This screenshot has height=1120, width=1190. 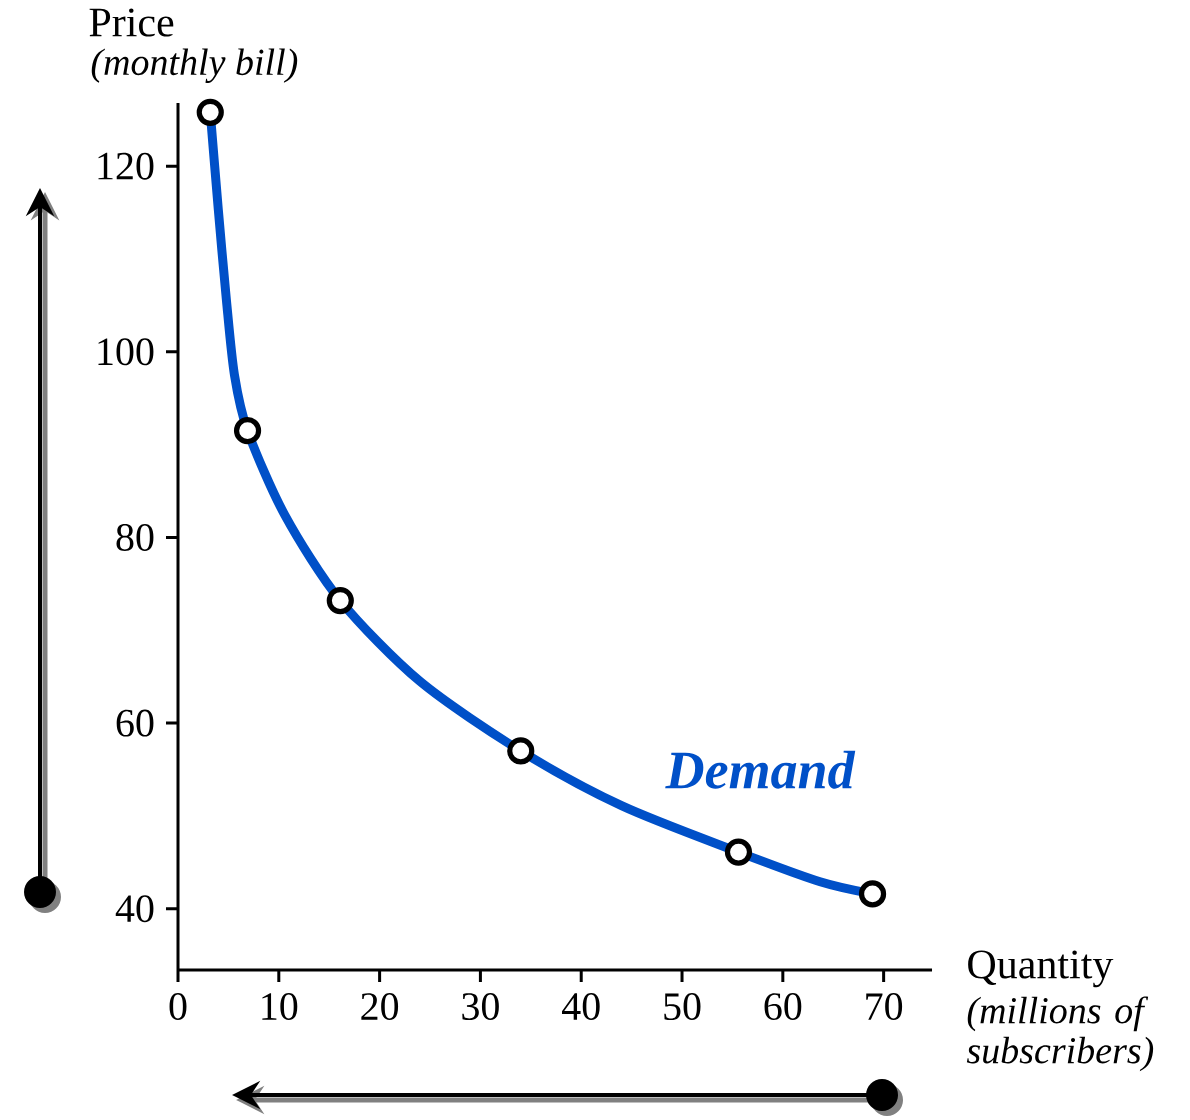 I want to click on y-tick-label: 40, so click(x=134, y=909).